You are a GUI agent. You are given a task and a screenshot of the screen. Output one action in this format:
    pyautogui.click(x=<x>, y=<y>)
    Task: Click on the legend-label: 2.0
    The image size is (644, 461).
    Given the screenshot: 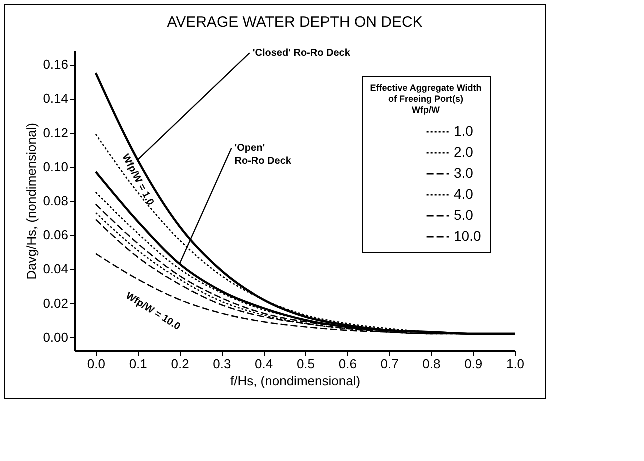 What is the action you would take?
    pyautogui.click(x=464, y=152)
    